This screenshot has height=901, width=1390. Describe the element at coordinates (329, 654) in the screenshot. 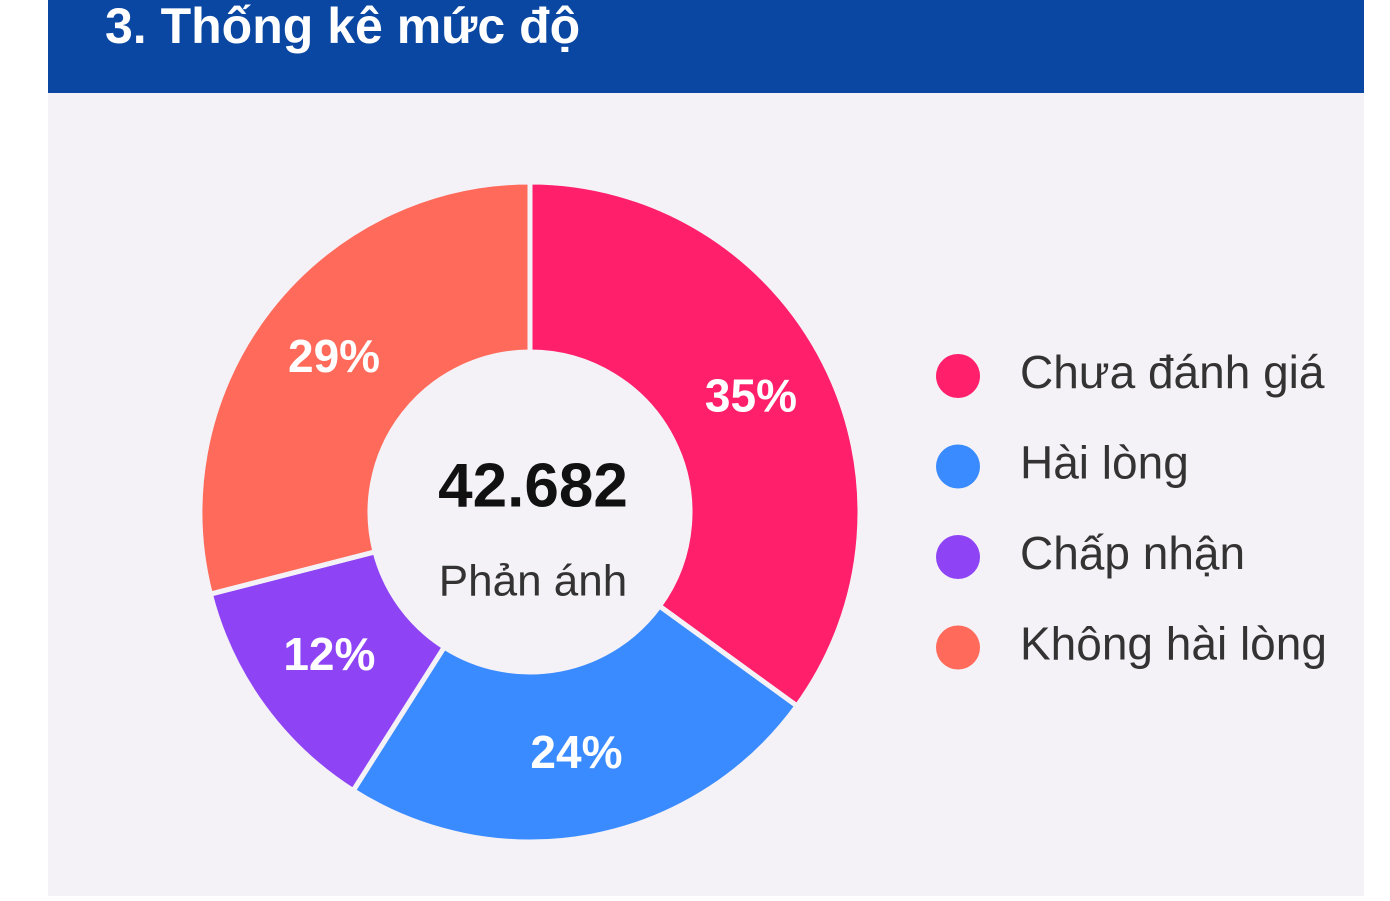

I see `value-label: 12%` at that location.